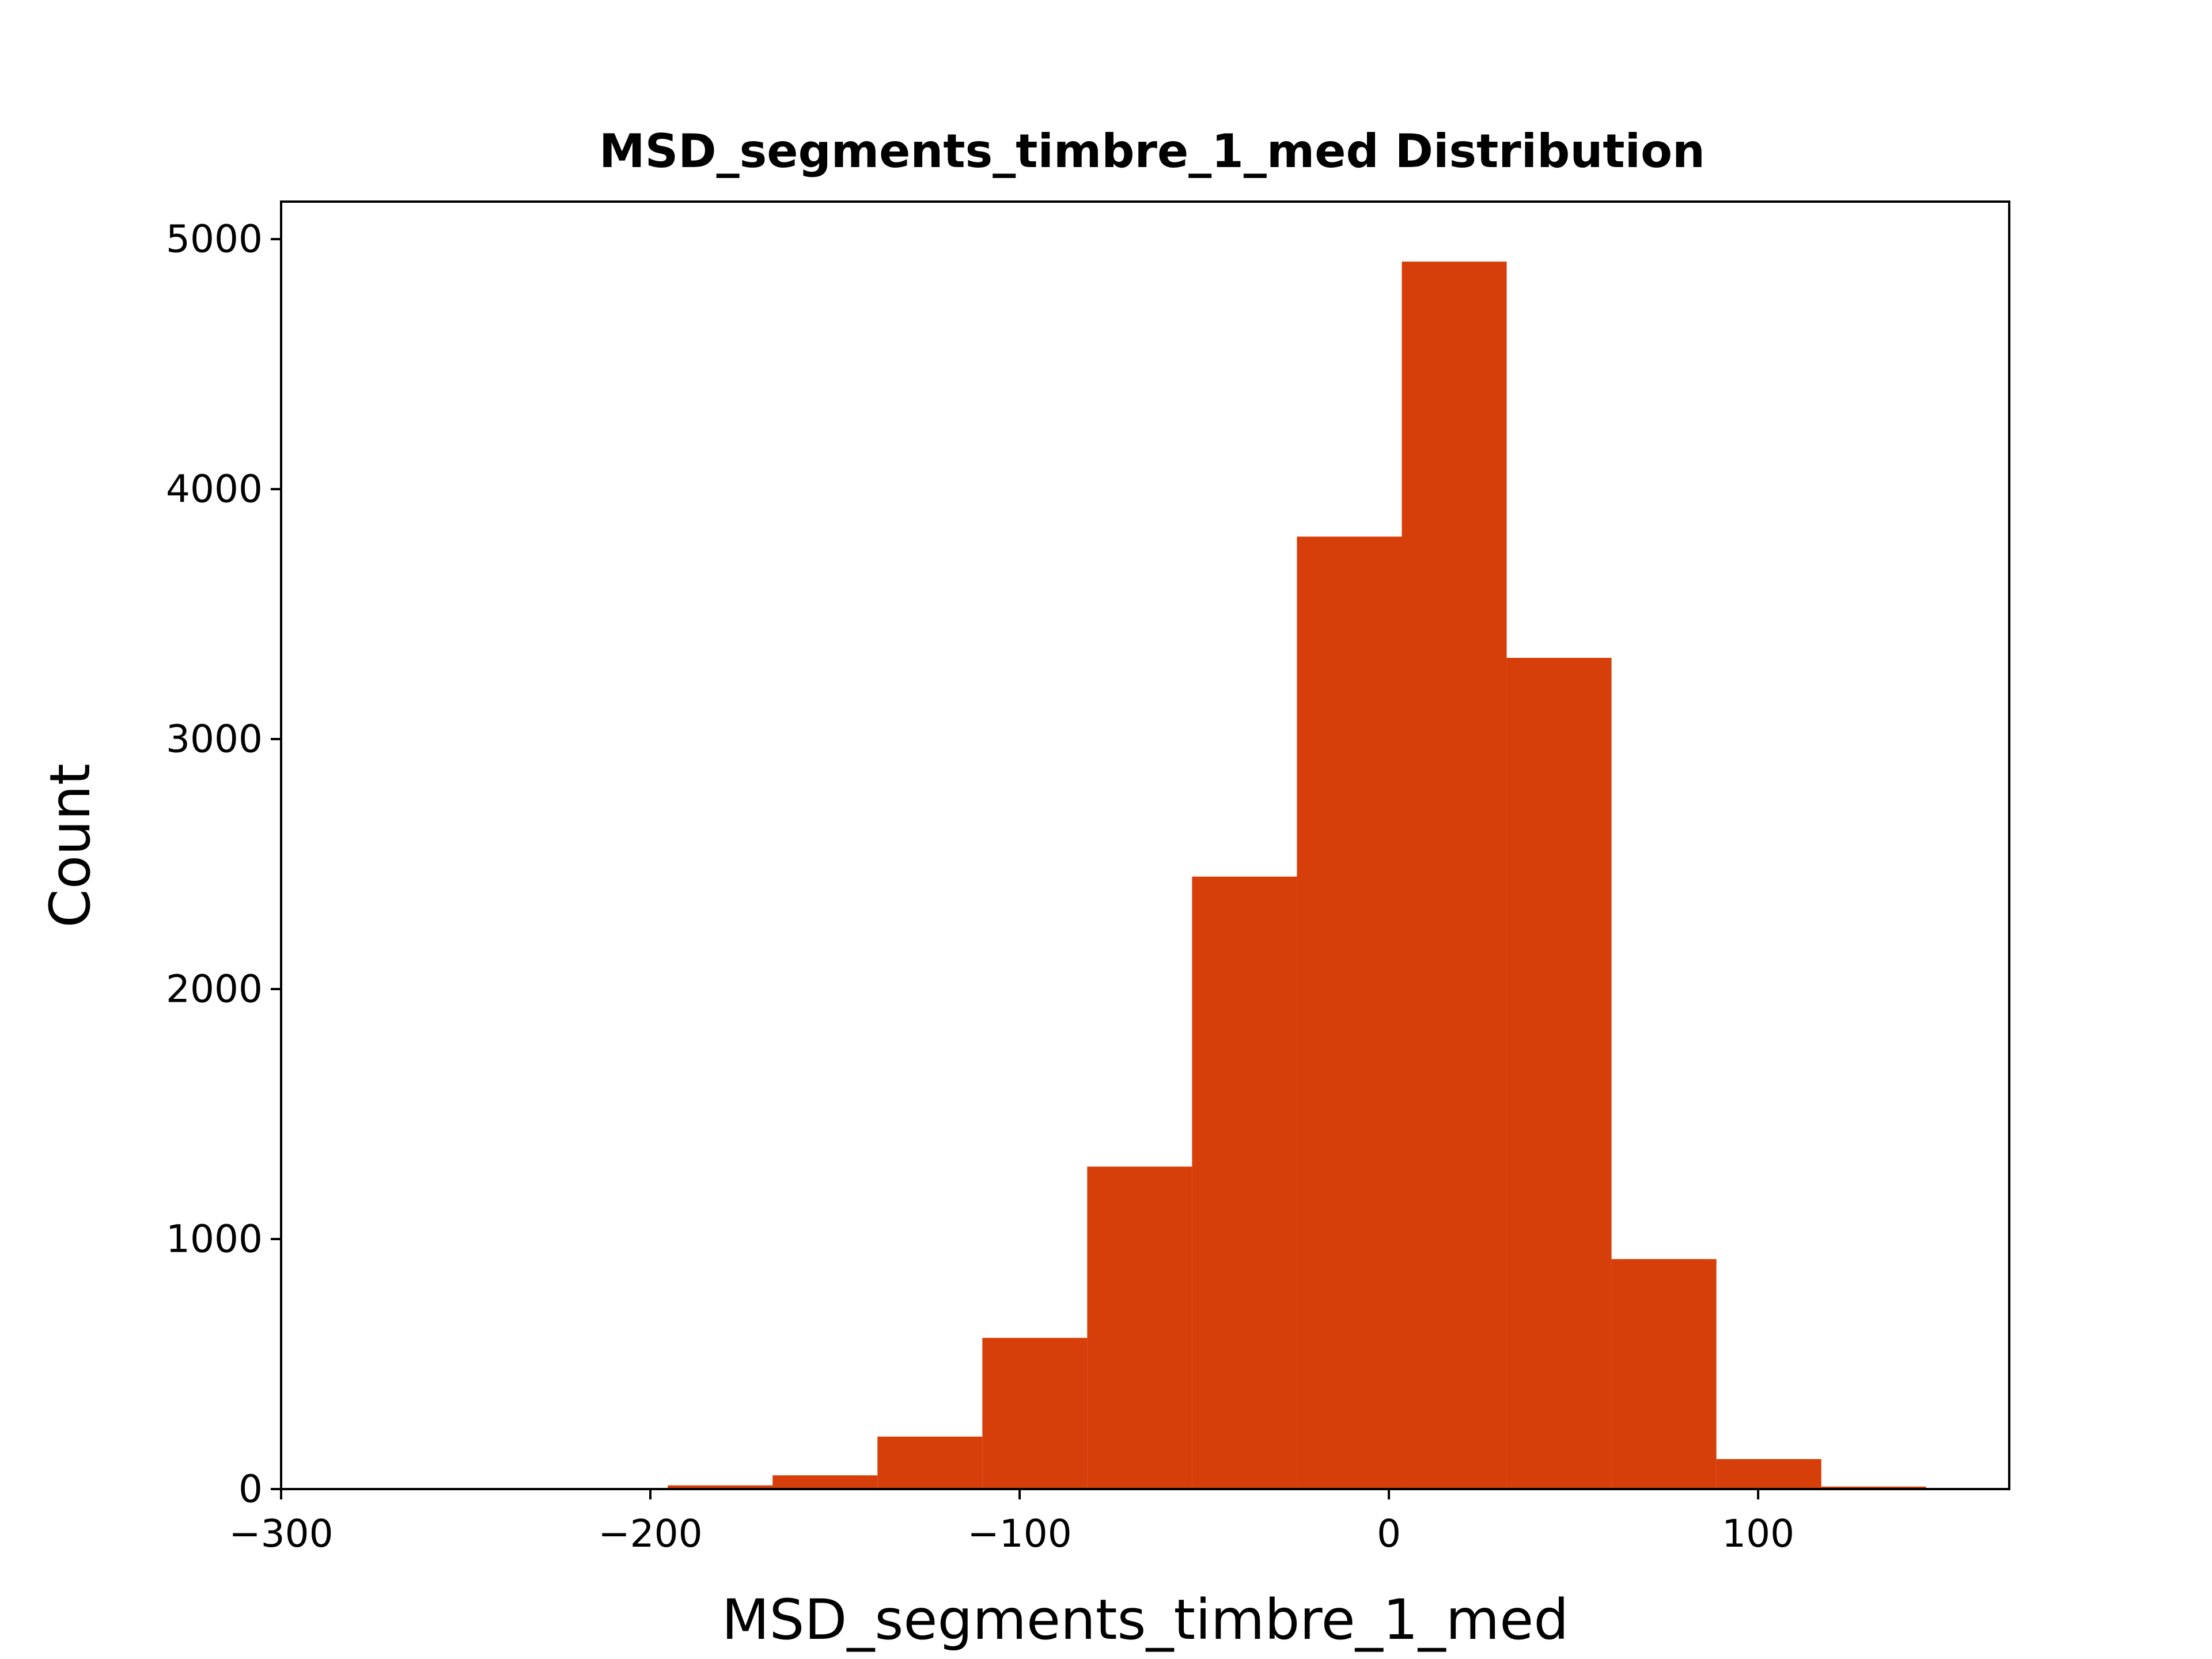 The image size is (2212, 1659). I want to click on x-tick-label: −300, so click(281, 1534).